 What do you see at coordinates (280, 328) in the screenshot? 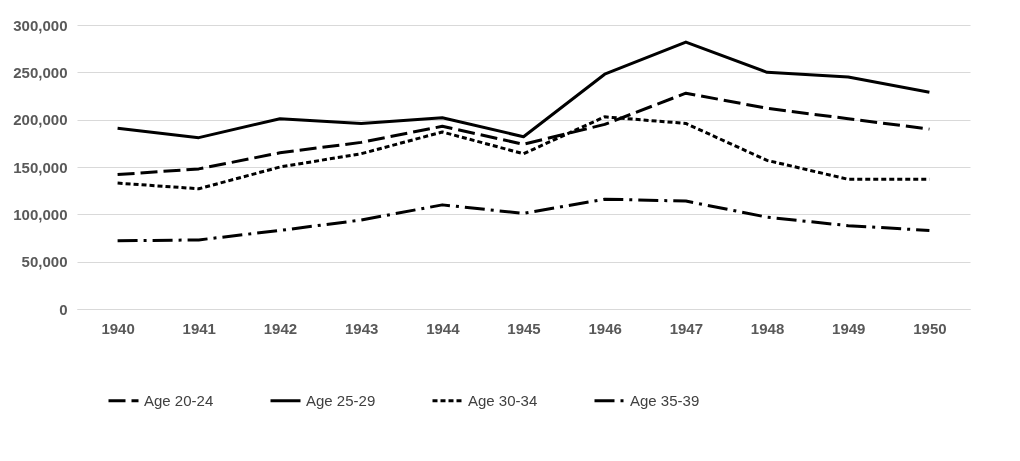
I see `x-tick-label: 1942` at bounding box center [280, 328].